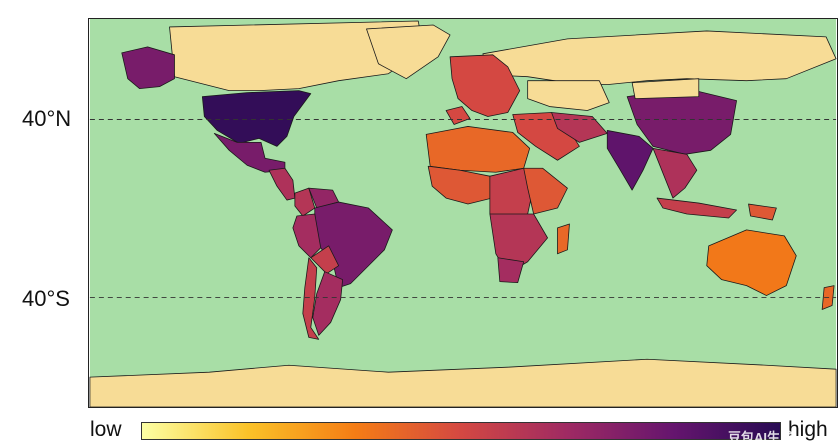  I want to click on region-kazakhstan, so click(568, 95).